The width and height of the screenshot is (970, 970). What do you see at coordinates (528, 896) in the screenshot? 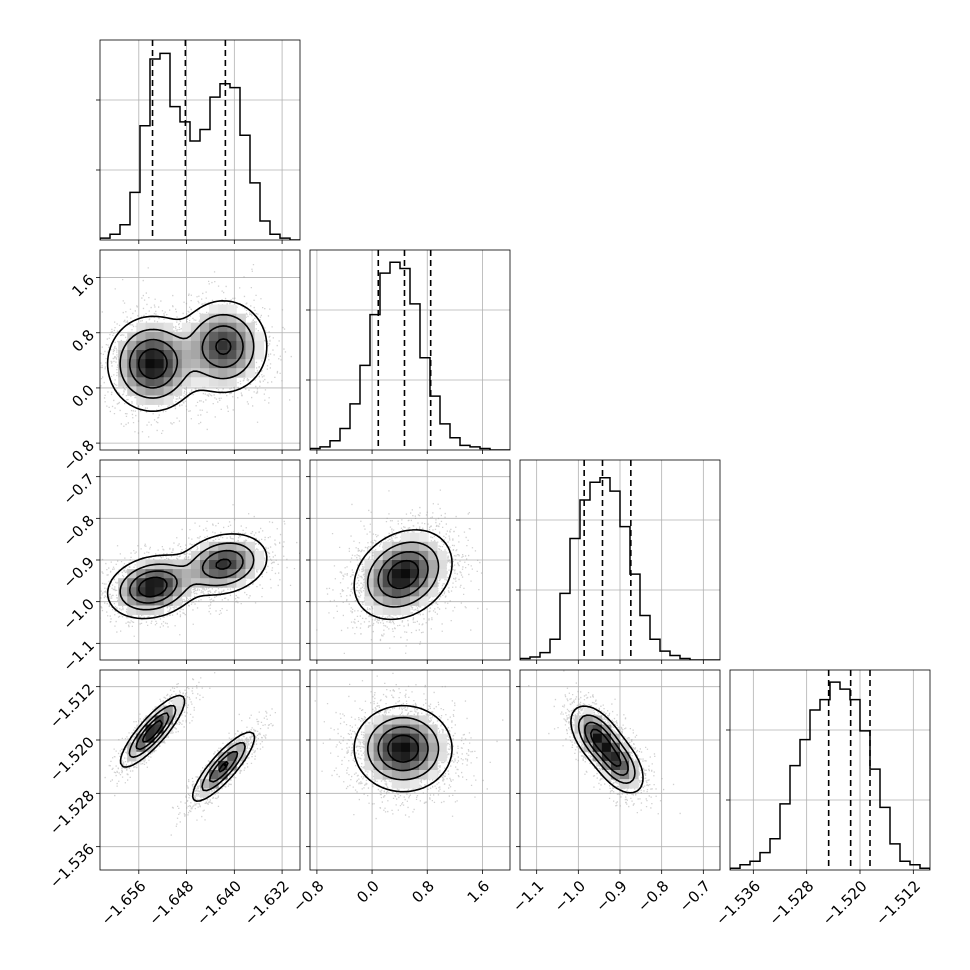
I see `x-tick-label: −1.1` at bounding box center [528, 896].